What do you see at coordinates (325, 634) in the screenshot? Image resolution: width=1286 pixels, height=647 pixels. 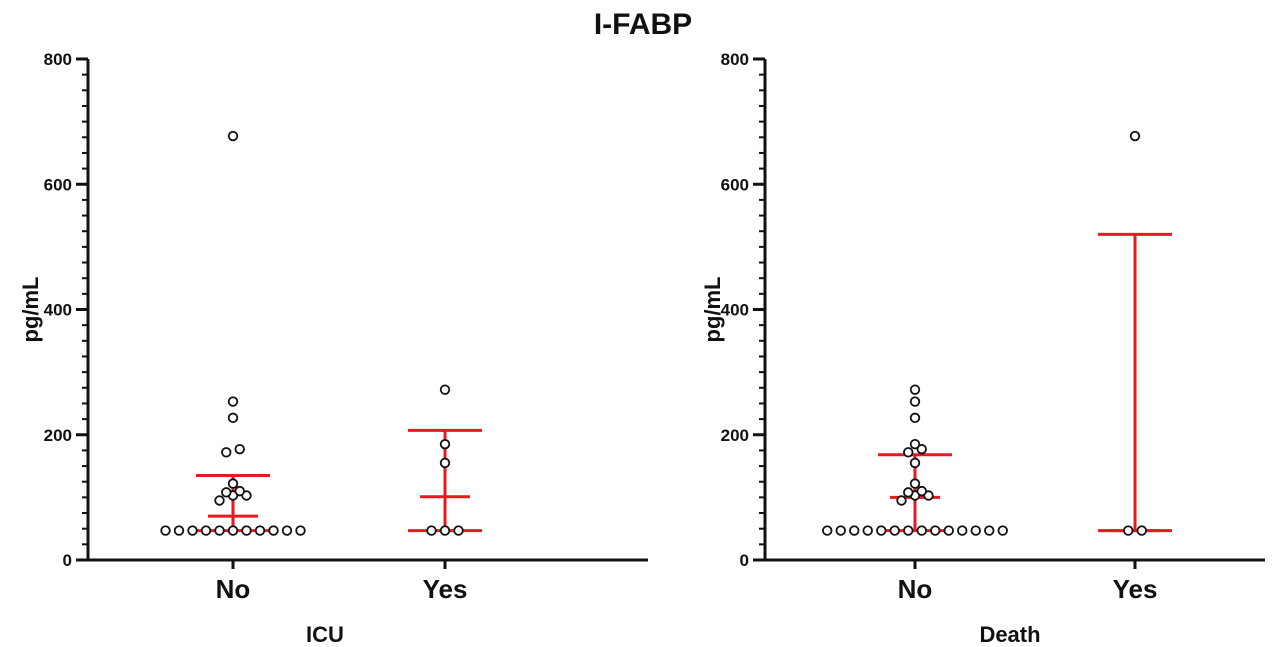 I see `x-axis-title: ICU` at bounding box center [325, 634].